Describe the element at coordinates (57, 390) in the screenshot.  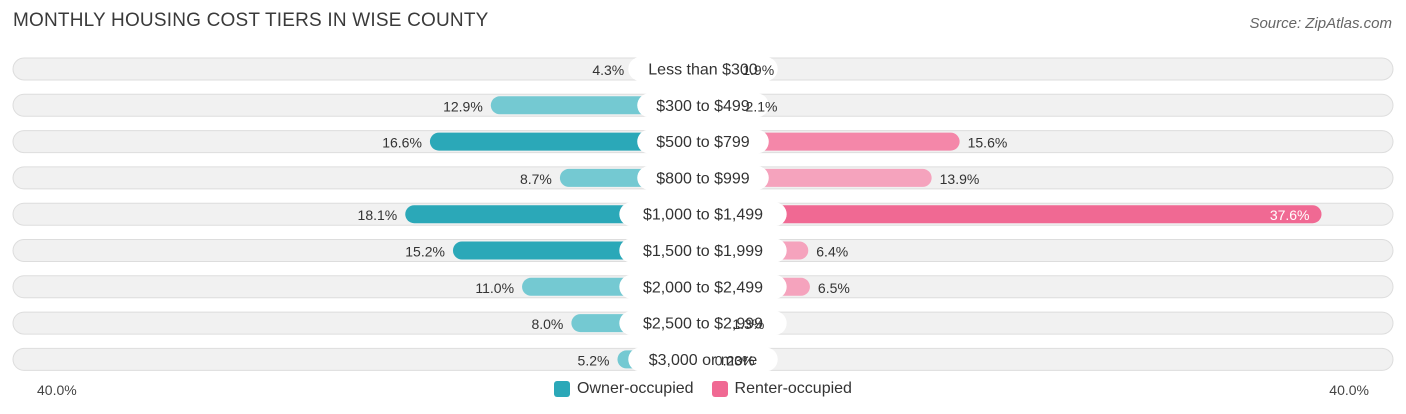
I see `axis-min-label: 40.0%` at that location.